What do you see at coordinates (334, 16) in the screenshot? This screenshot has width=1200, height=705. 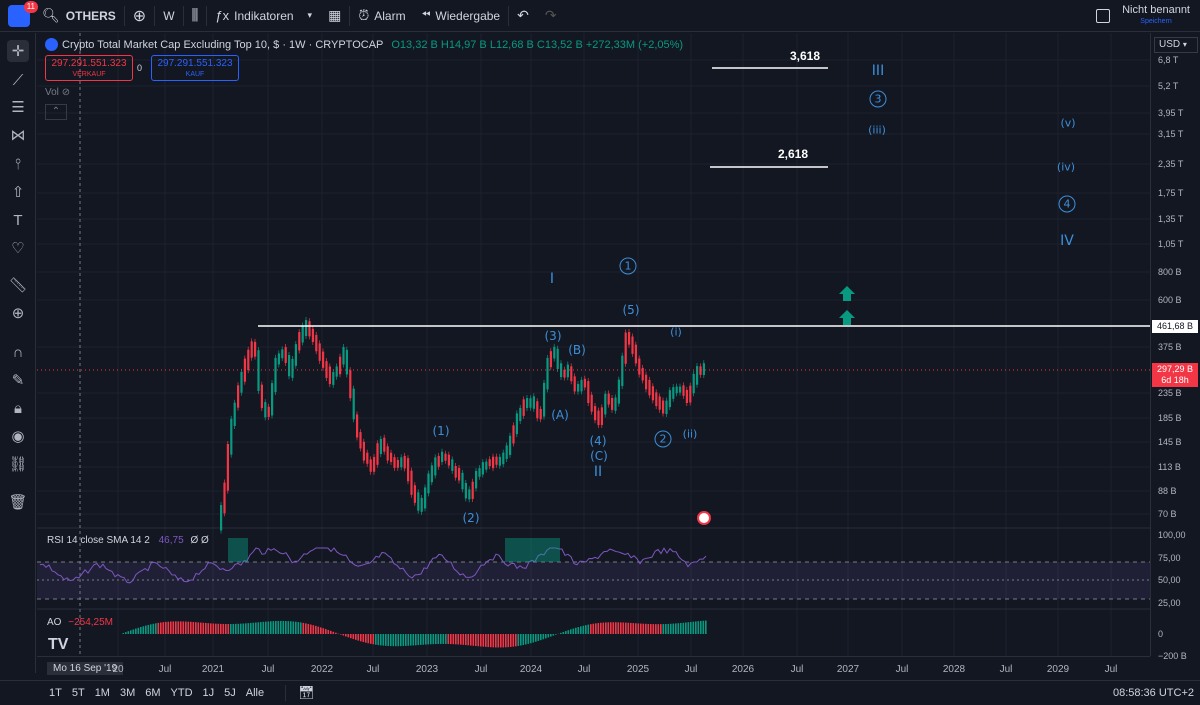 I see `templates-button: ▦` at bounding box center [334, 16].